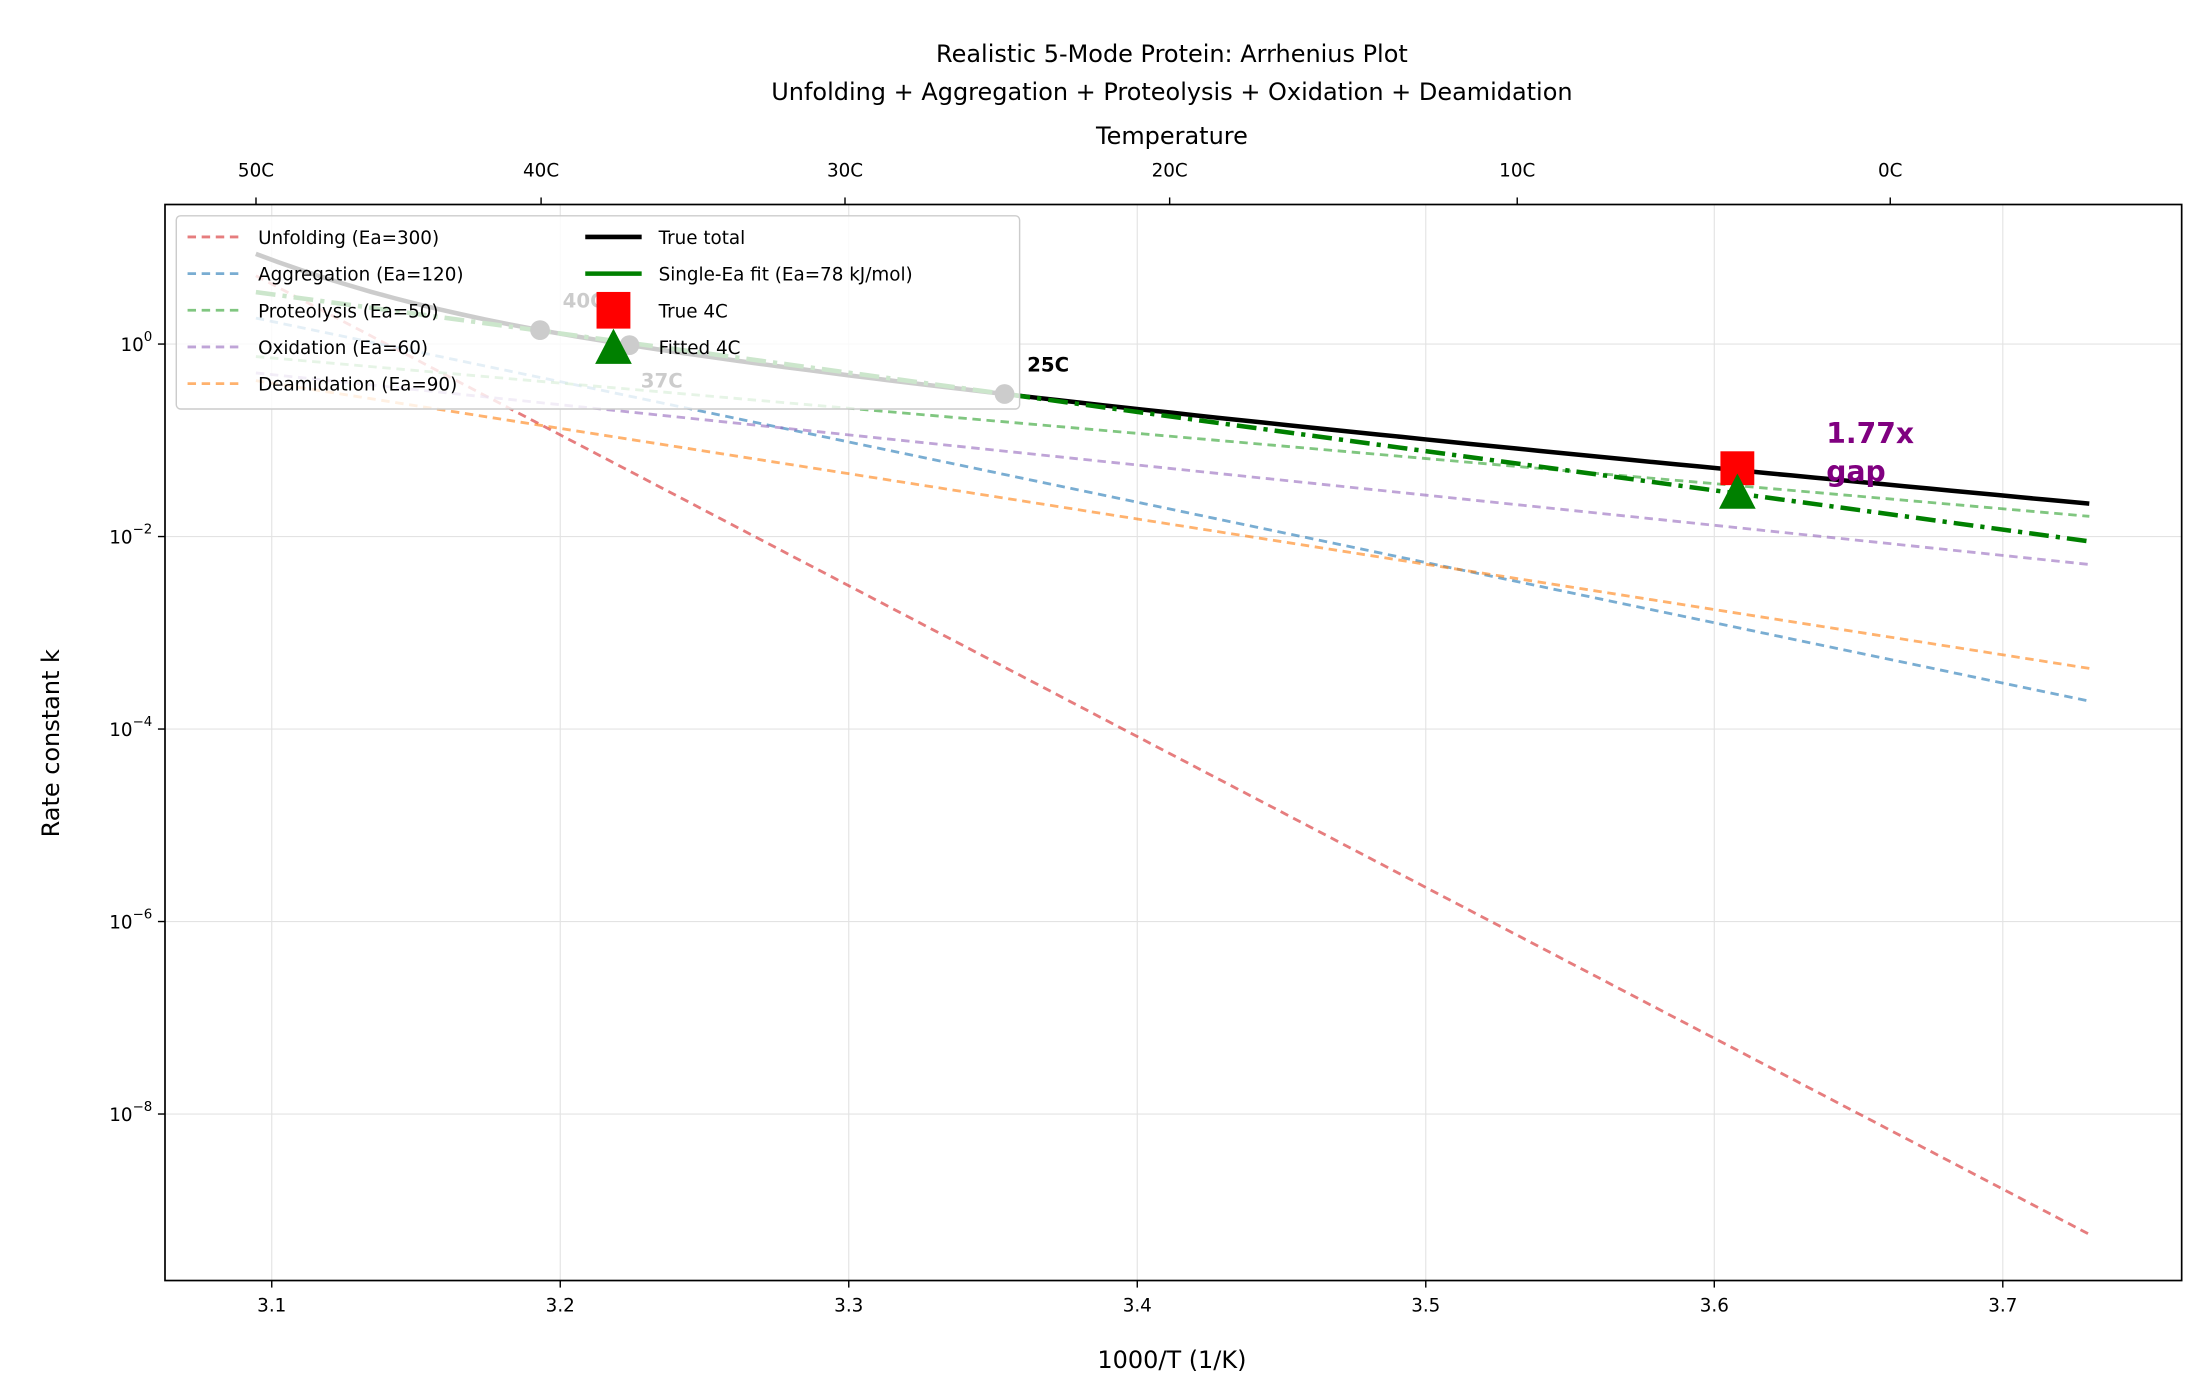 This screenshot has height=1400, width=2200. What do you see at coordinates (1171, 1360) in the screenshot?
I see `x-axis-label: 1000/T (1/K)` at bounding box center [1171, 1360].